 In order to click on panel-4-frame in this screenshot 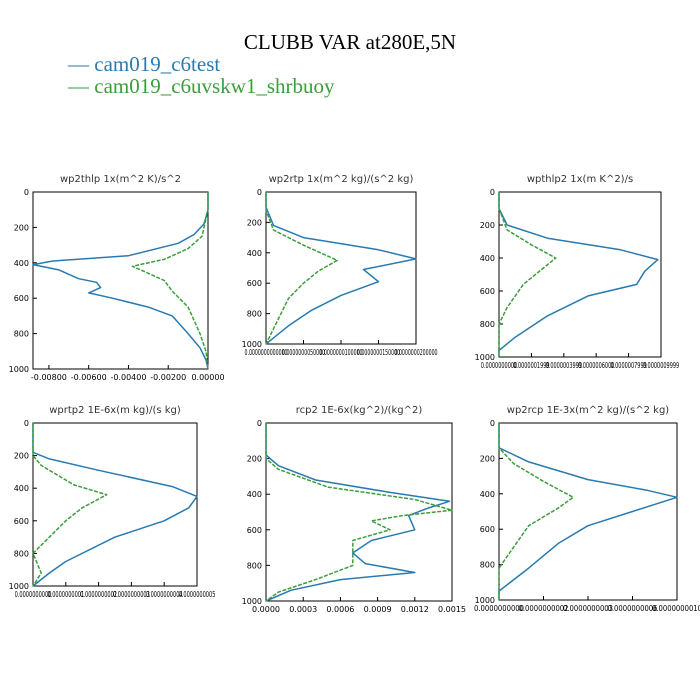, I will do `click(359, 512)`.